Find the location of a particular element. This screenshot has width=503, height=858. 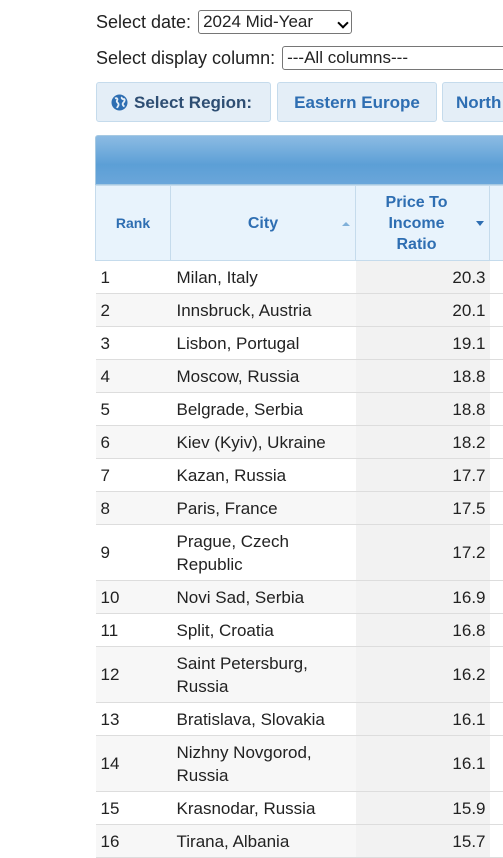

table-header-row: Rank City Price To Income Ratio is located at coordinates (299, 223).